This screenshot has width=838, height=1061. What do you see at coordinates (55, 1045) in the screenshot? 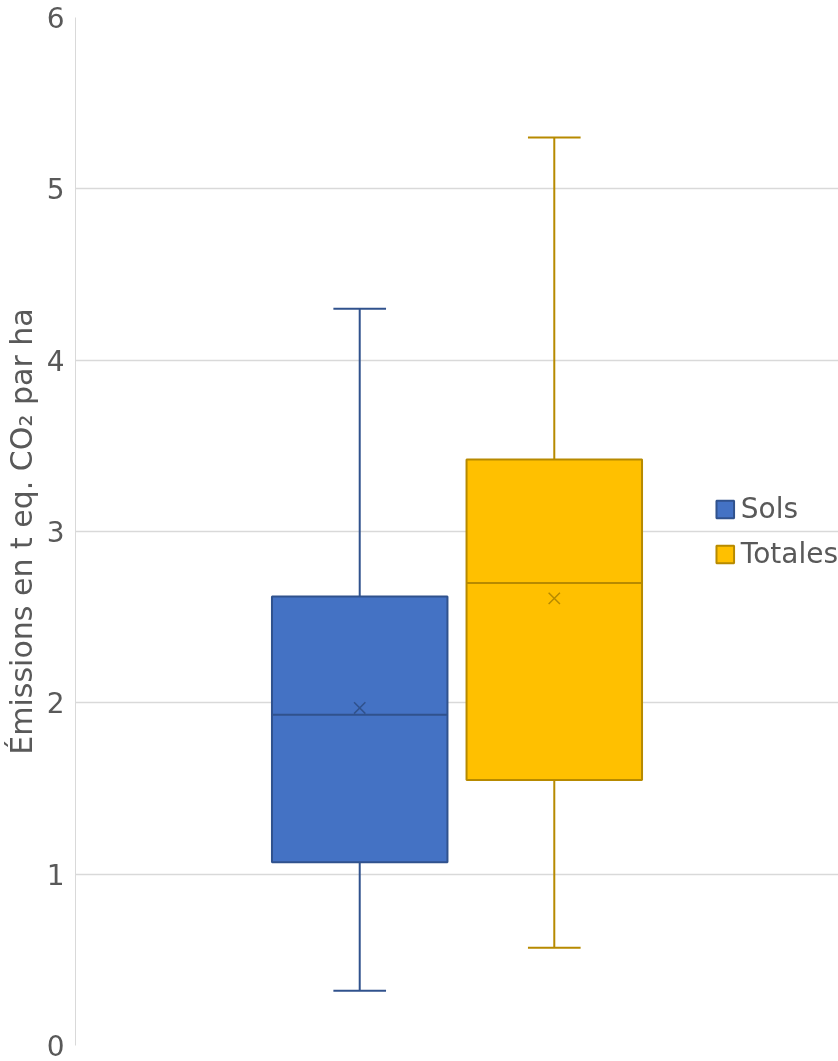
I see `y-tick-label: 0` at bounding box center [55, 1045].